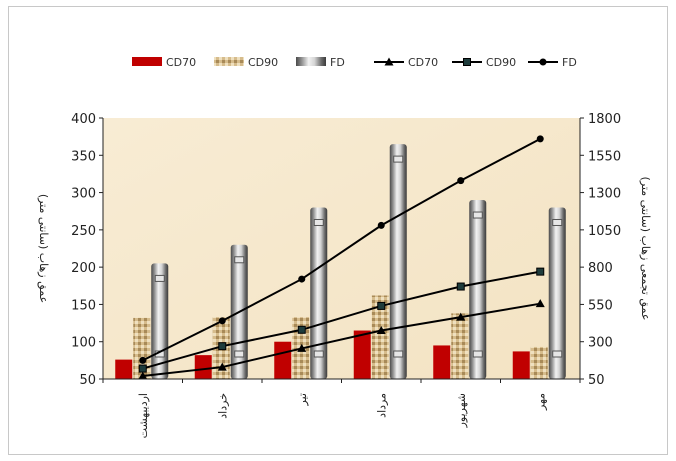 This screenshot has height=461, width=676. Describe the element at coordinates (461, 410) in the screenshot. I see `x-tick-label-4: شهریور` at that location.